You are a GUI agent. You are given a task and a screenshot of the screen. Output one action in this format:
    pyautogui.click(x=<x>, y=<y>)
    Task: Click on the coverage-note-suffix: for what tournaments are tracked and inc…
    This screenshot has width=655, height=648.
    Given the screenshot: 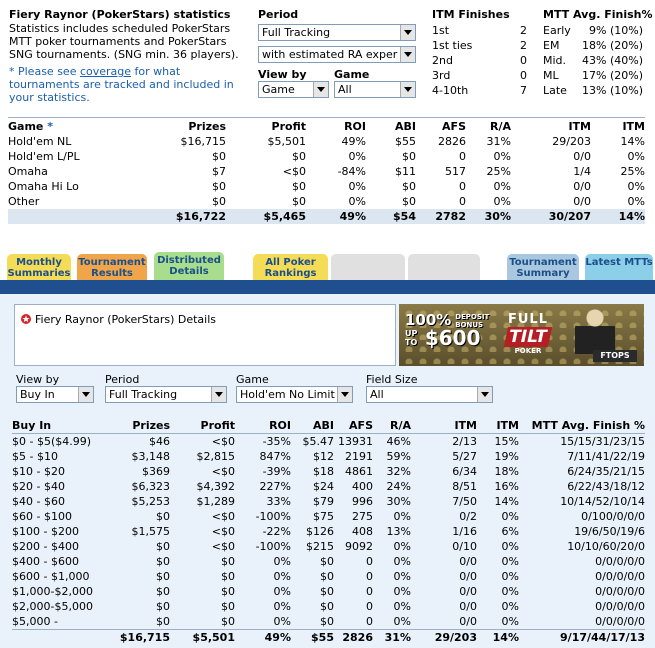 What is the action you would take?
    pyautogui.click(x=121, y=84)
    